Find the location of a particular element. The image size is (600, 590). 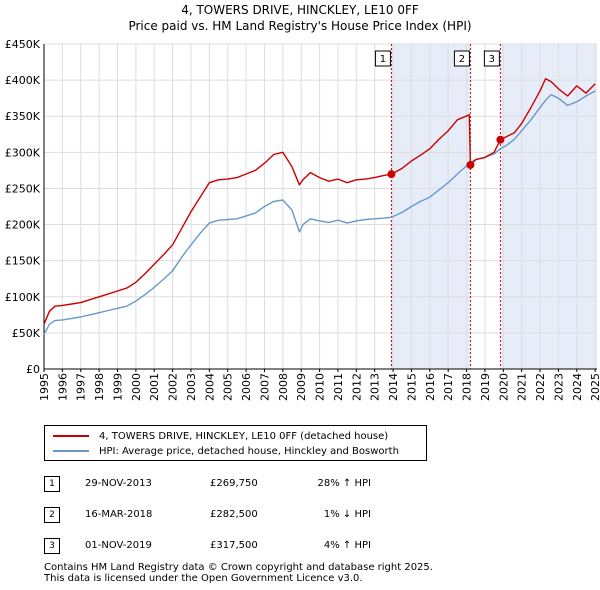

x-tick-label: 2000 is located at coordinates (136, 387).